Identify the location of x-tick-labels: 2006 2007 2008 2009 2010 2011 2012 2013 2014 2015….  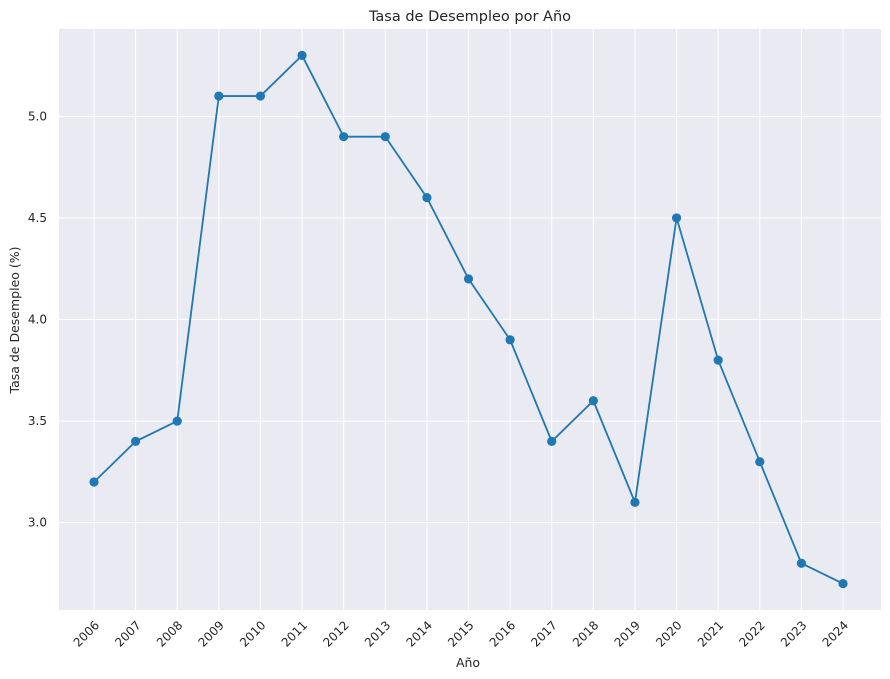
(461, 633).